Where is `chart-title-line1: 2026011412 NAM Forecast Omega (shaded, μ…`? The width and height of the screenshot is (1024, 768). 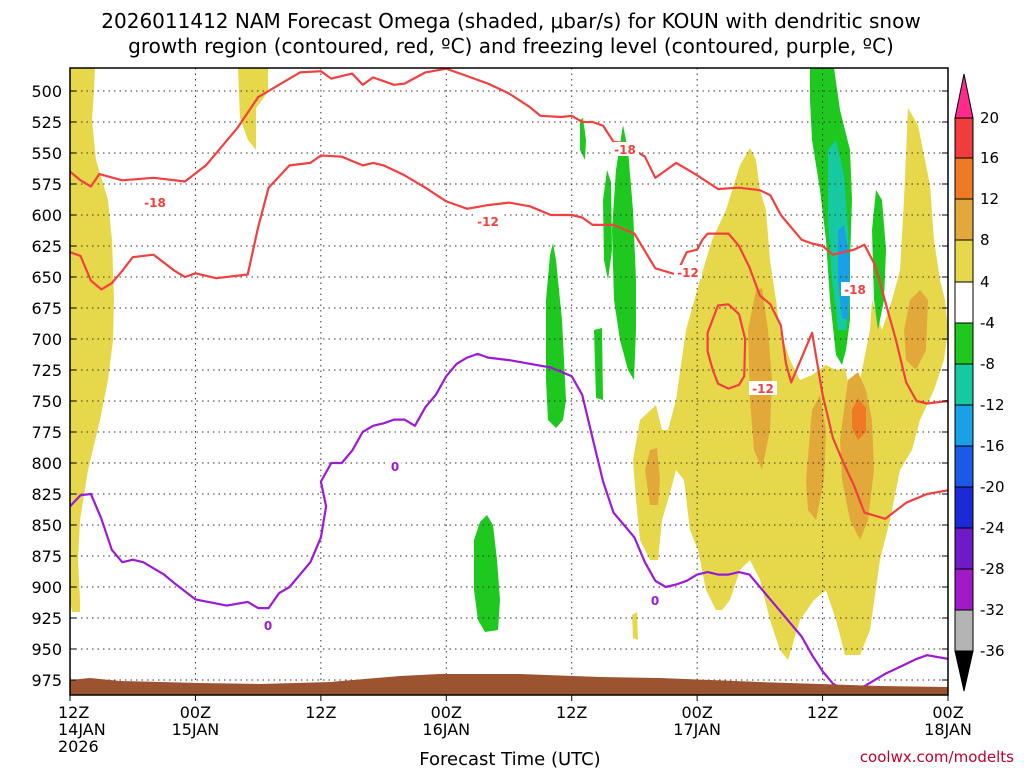
chart-title-line1: 2026011412 NAM Forecast Omega (shaded, μ… is located at coordinates (510, 21).